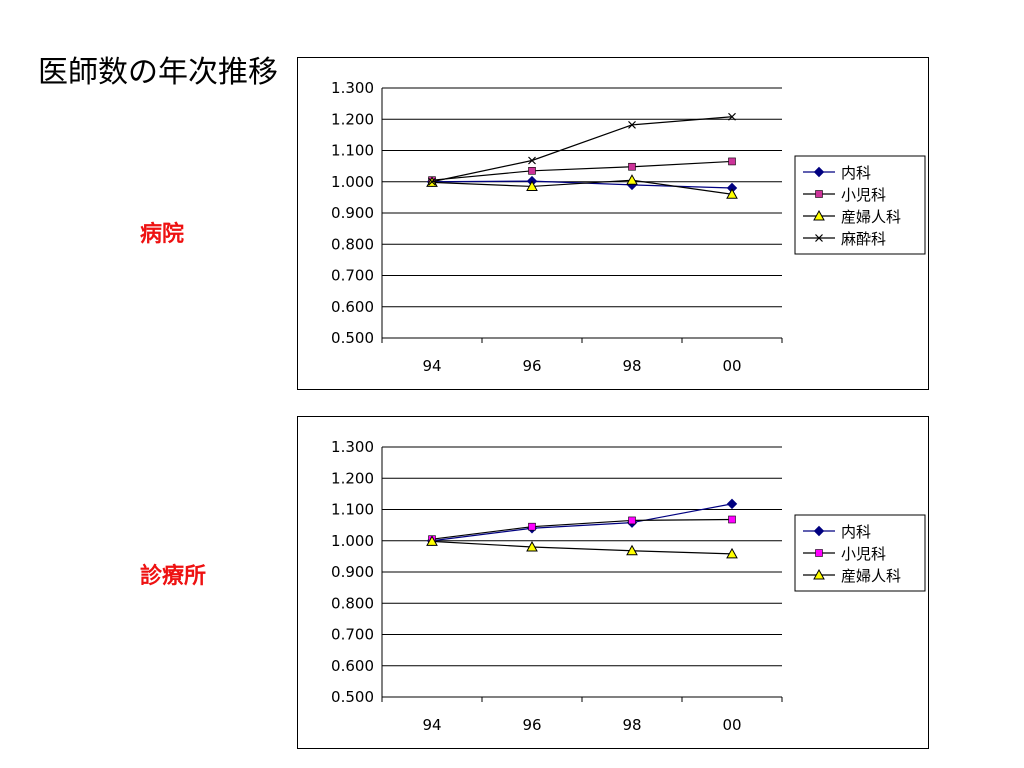  What do you see at coordinates (173, 576) in the screenshot?
I see `section-label-clinic: 診療所` at bounding box center [173, 576].